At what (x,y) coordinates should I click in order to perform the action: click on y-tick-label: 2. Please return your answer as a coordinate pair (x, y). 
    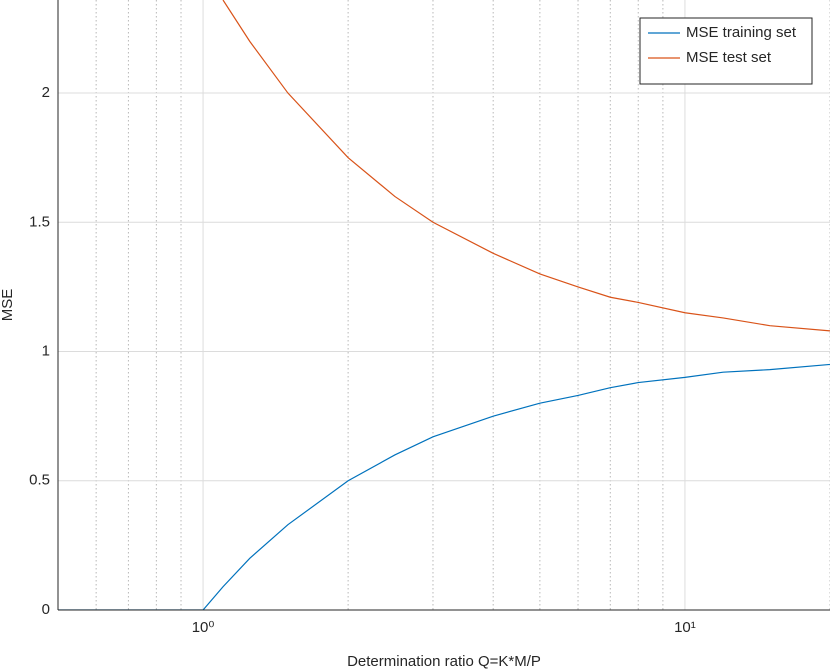
    Looking at the image, I should click on (46, 92).